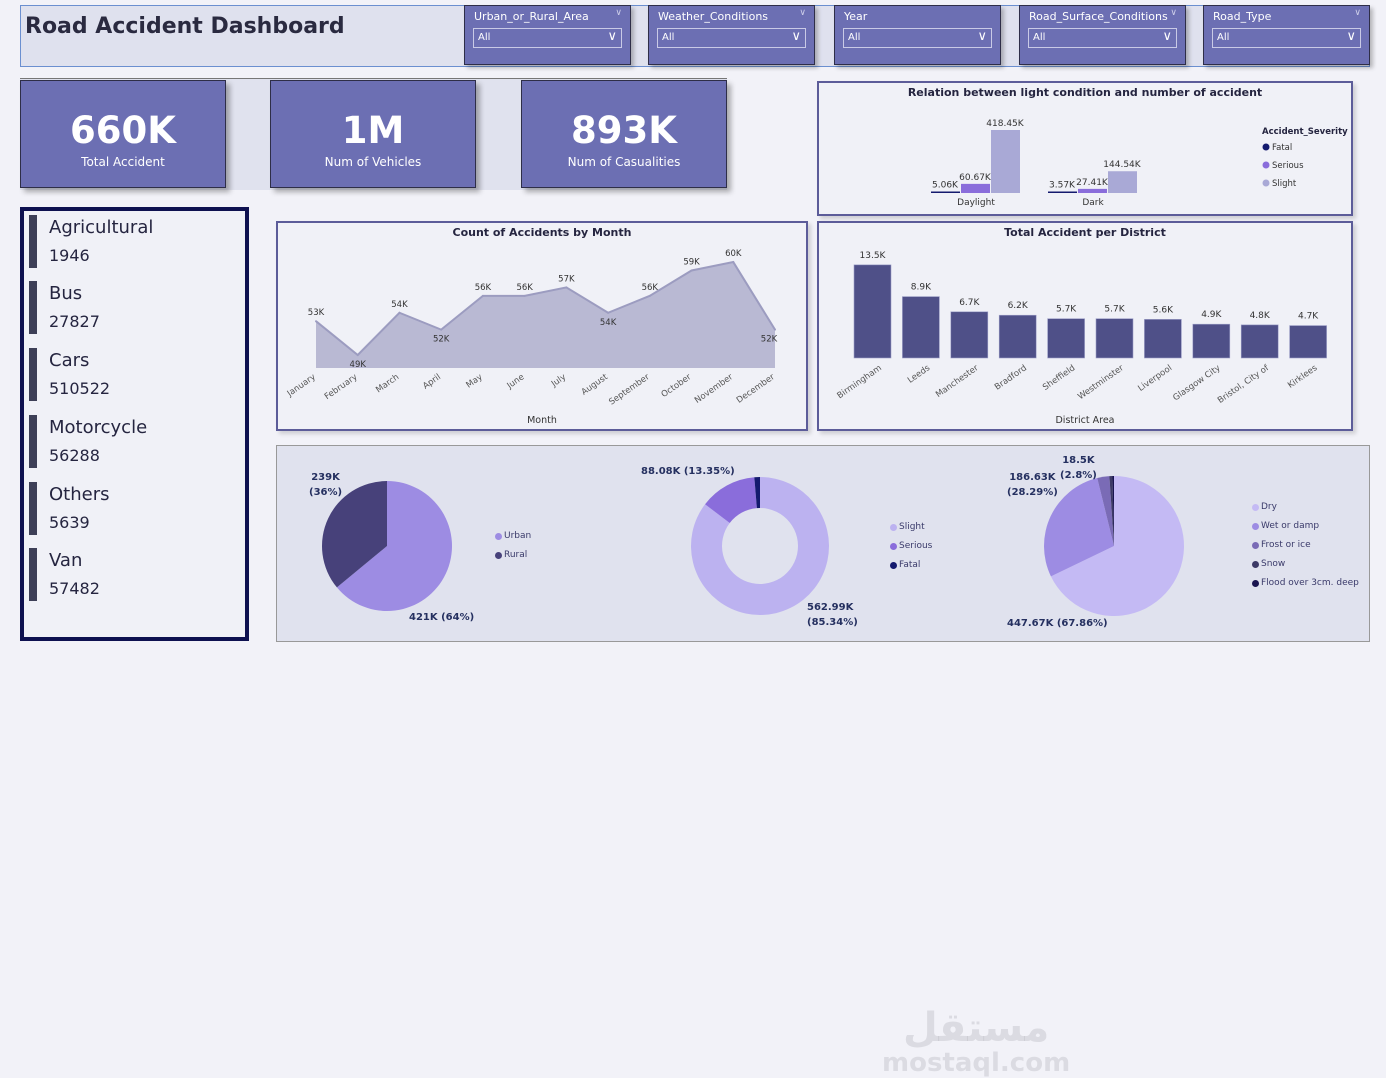  Describe the element at coordinates (1273, 564) in the screenshot. I see `legend-label: Snow` at that location.